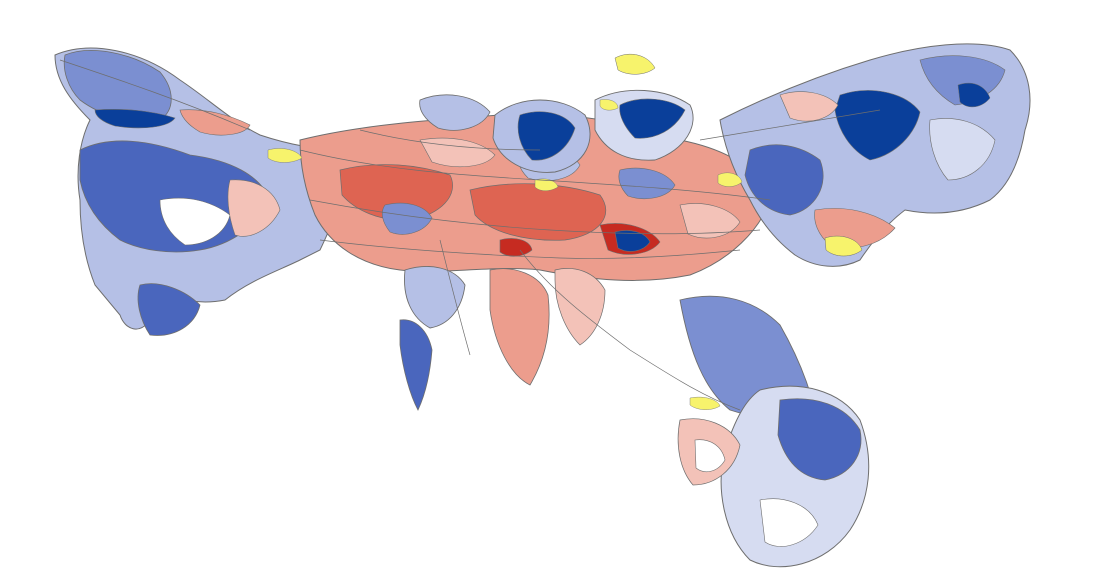 The height and width of the screenshot is (580, 1109). I want to click on right-wing-dark-blue, so click(877, 125).